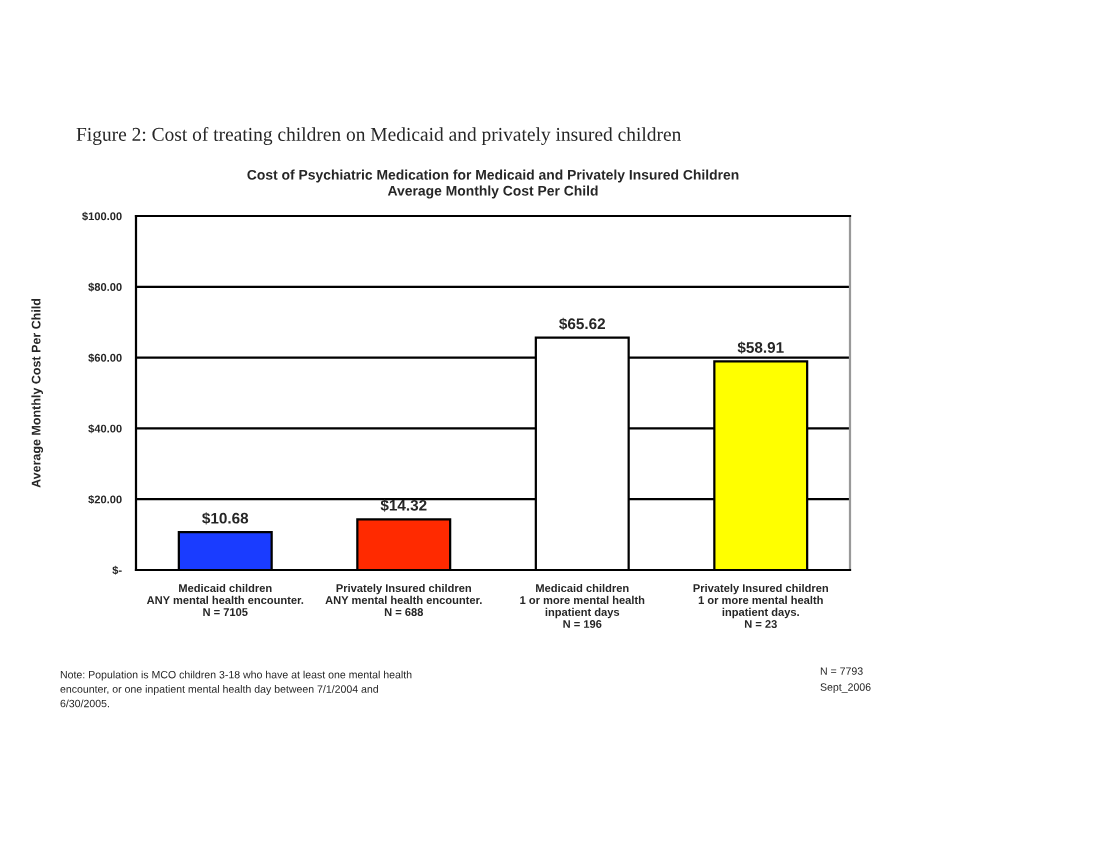  Describe the element at coordinates (379, 136) in the screenshot. I see `chart-title: Figure 2: Cost of treating children on Medicaid and privately insured children` at that location.